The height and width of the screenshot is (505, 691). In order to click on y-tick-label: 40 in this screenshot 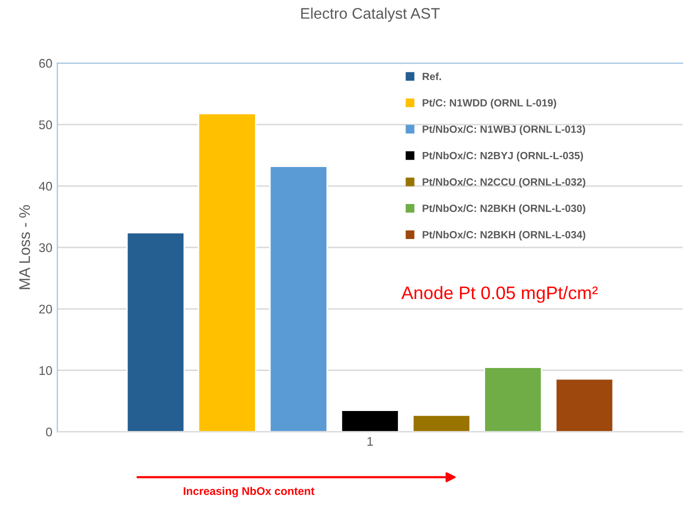, I will do `click(45, 186)`.